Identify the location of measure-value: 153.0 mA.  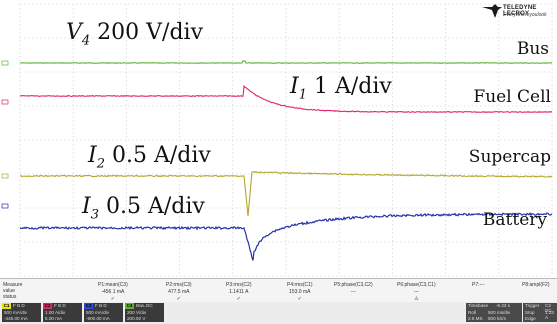
(300, 292).